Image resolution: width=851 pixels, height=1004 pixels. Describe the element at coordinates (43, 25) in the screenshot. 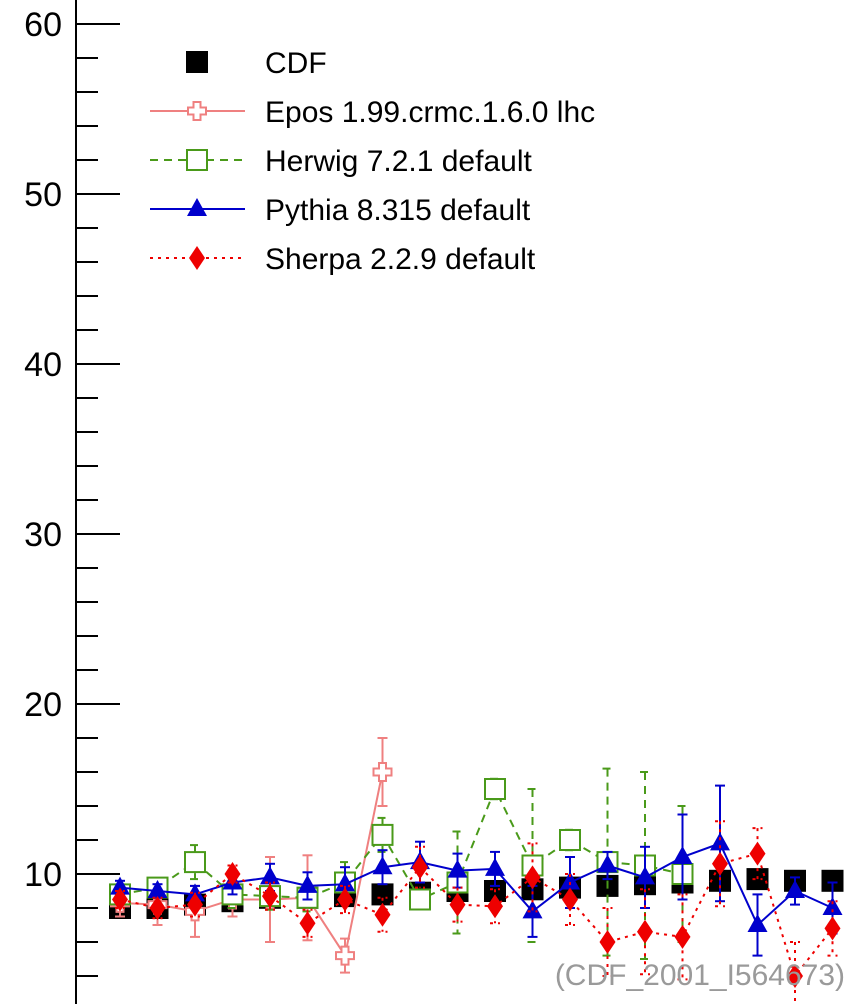

I see `y-tick-label: 60` at that location.